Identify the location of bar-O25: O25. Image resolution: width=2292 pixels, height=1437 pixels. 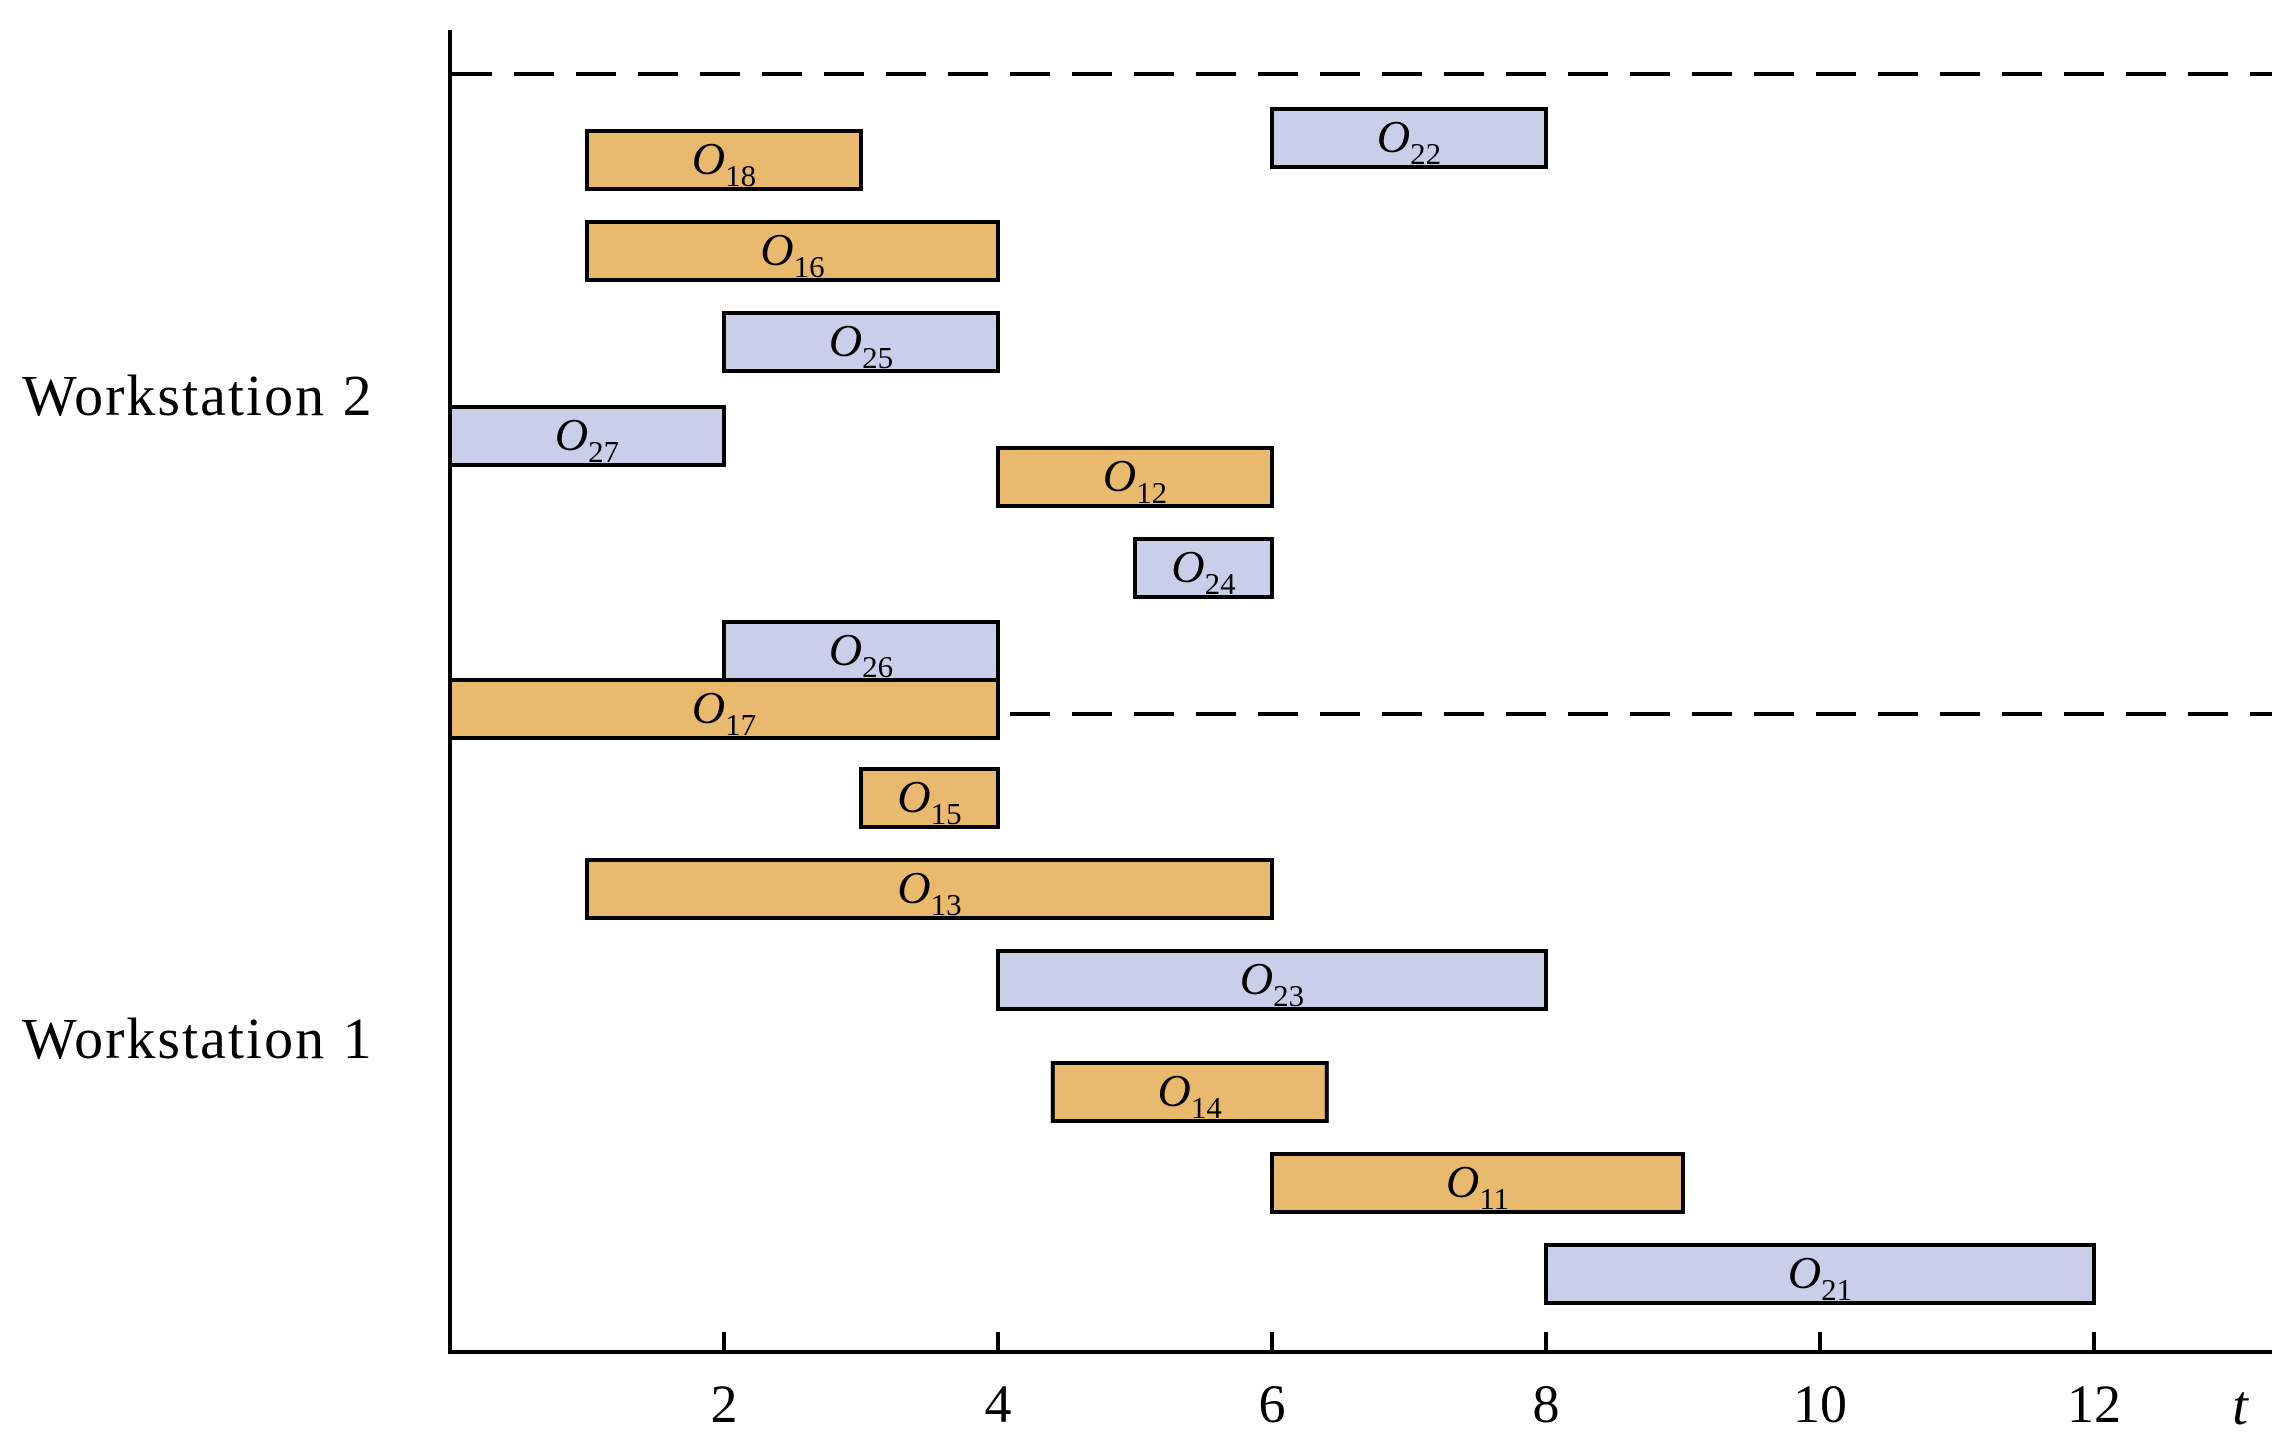
(861, 343).